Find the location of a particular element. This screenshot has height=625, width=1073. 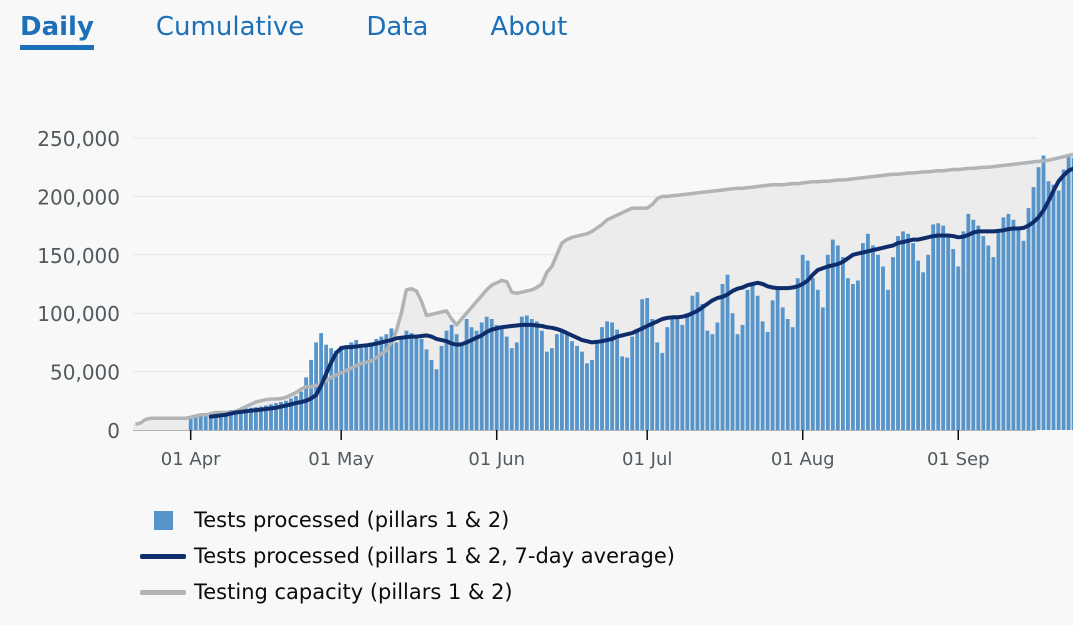

x-tick-label: 01 Apr is located at coordinates (191, 459).